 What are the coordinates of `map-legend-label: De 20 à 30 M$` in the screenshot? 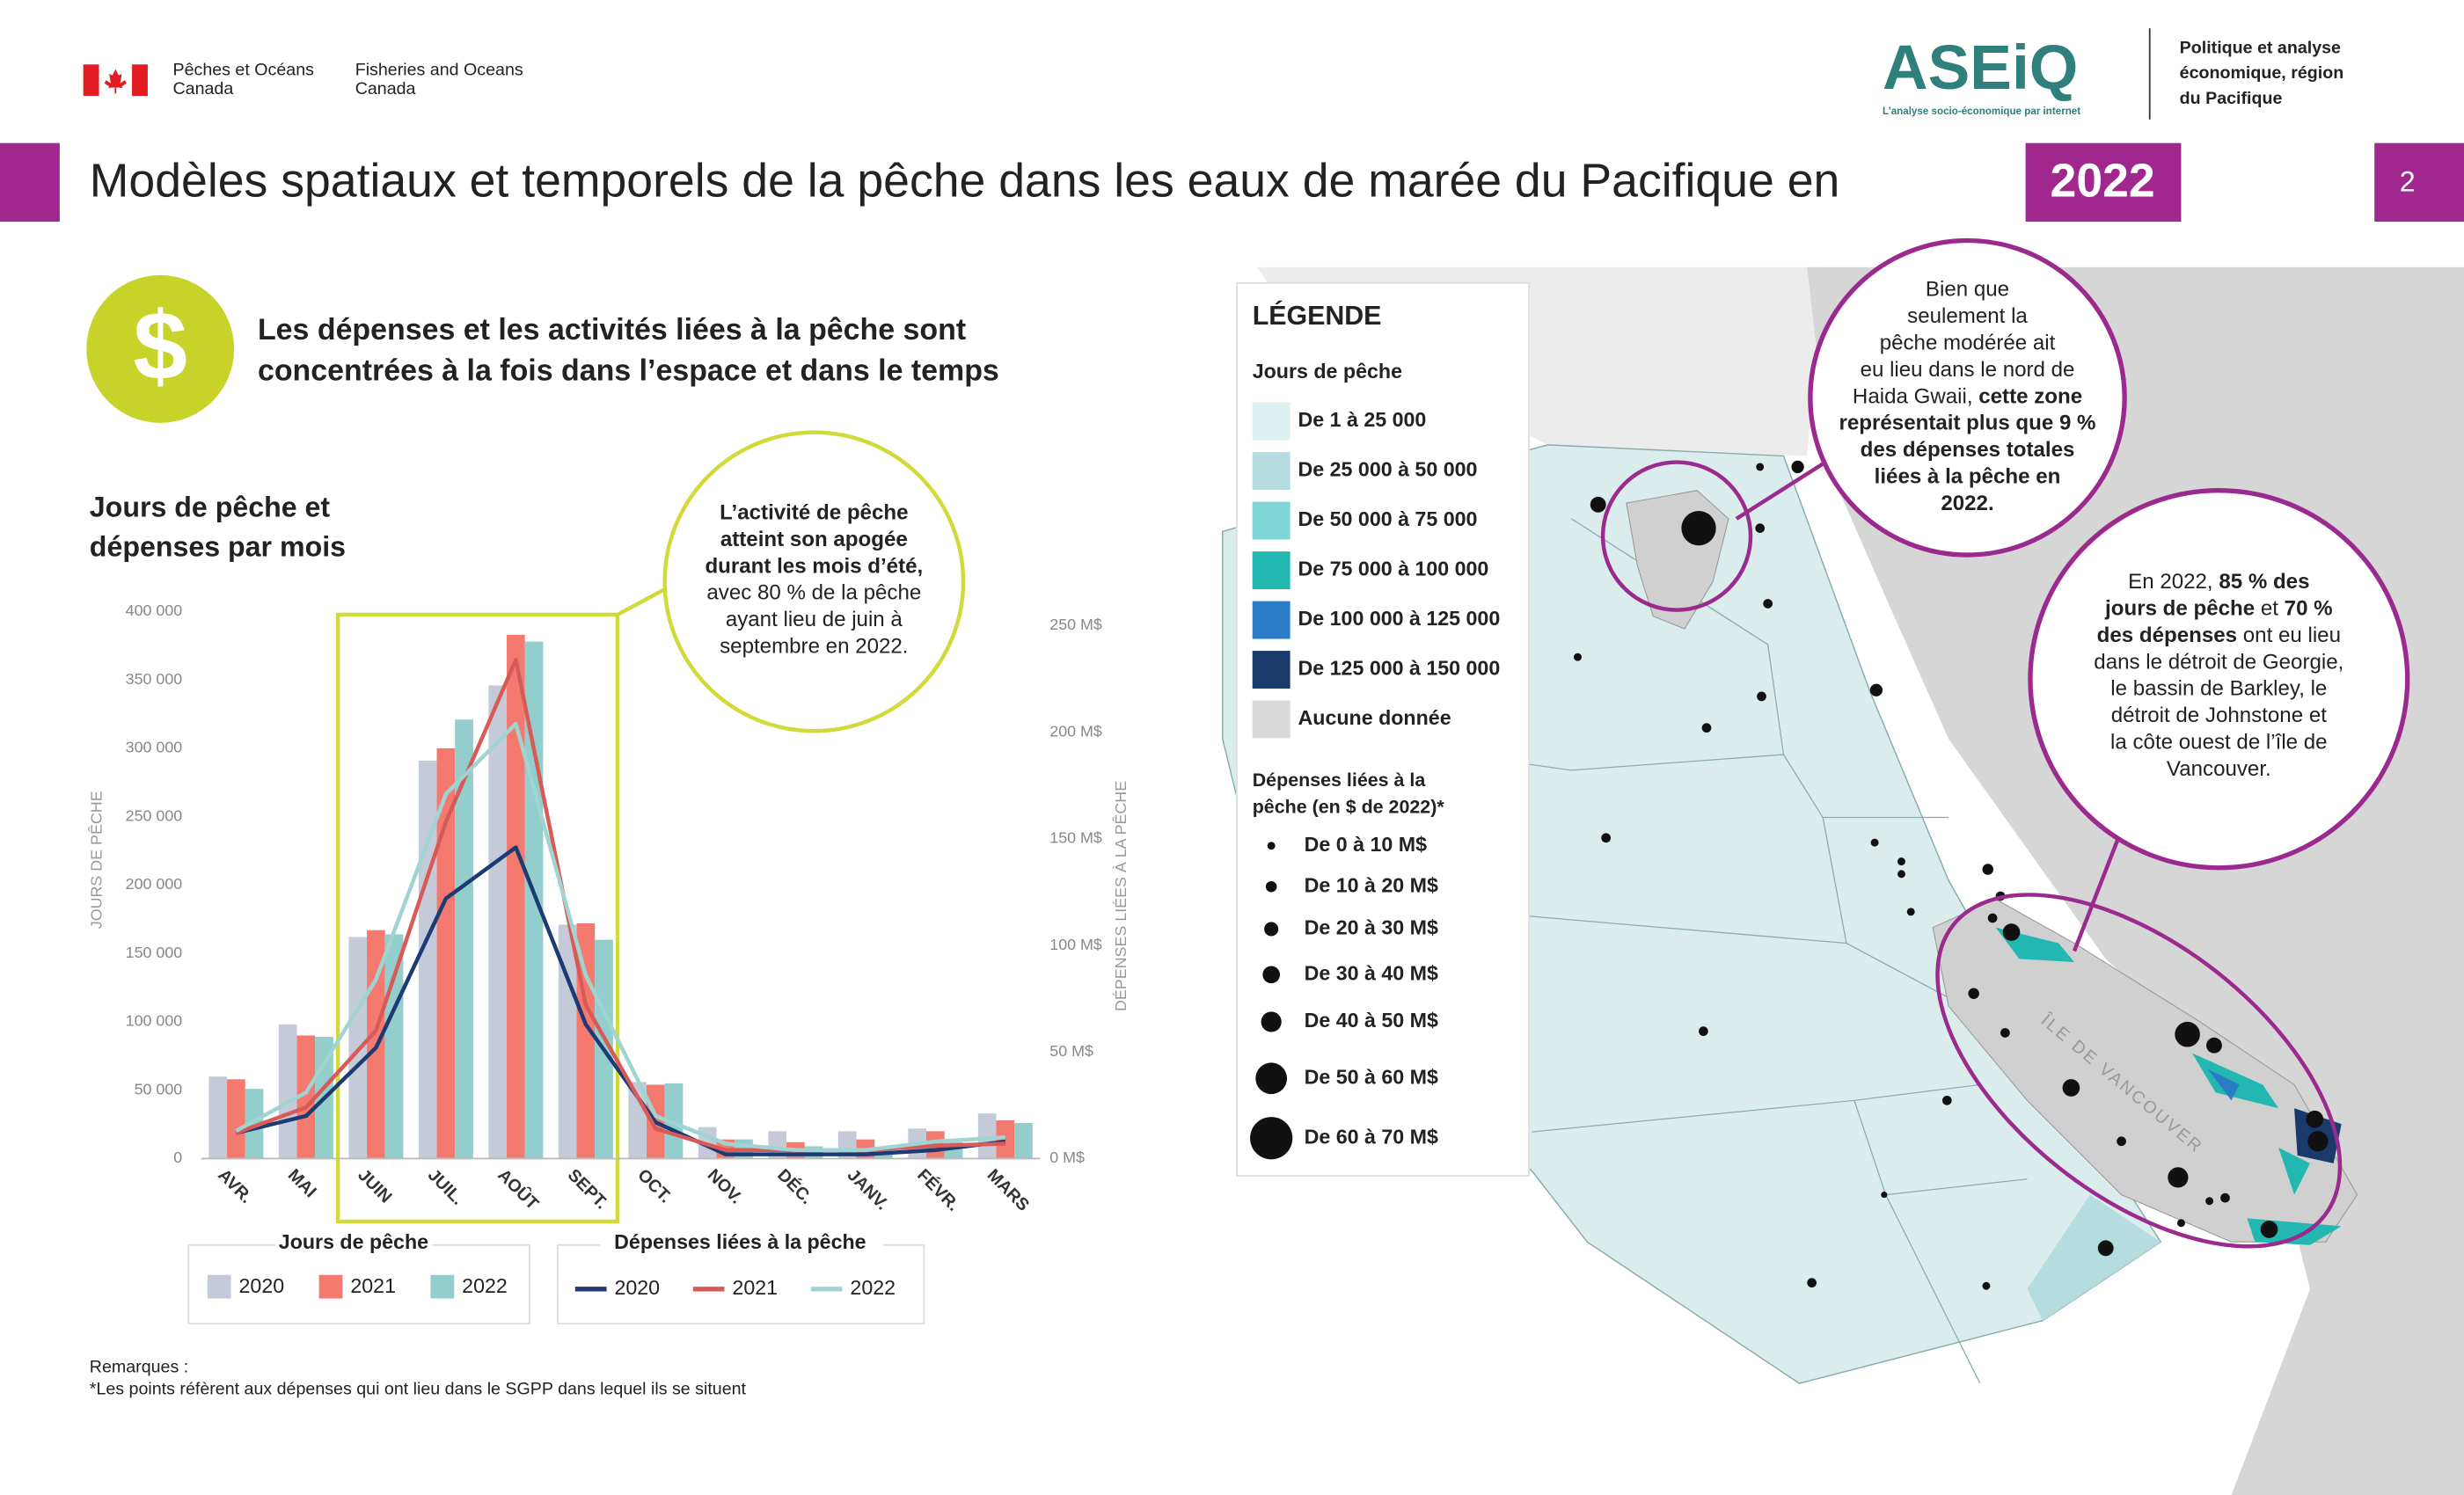 It's located at (1371, 927).